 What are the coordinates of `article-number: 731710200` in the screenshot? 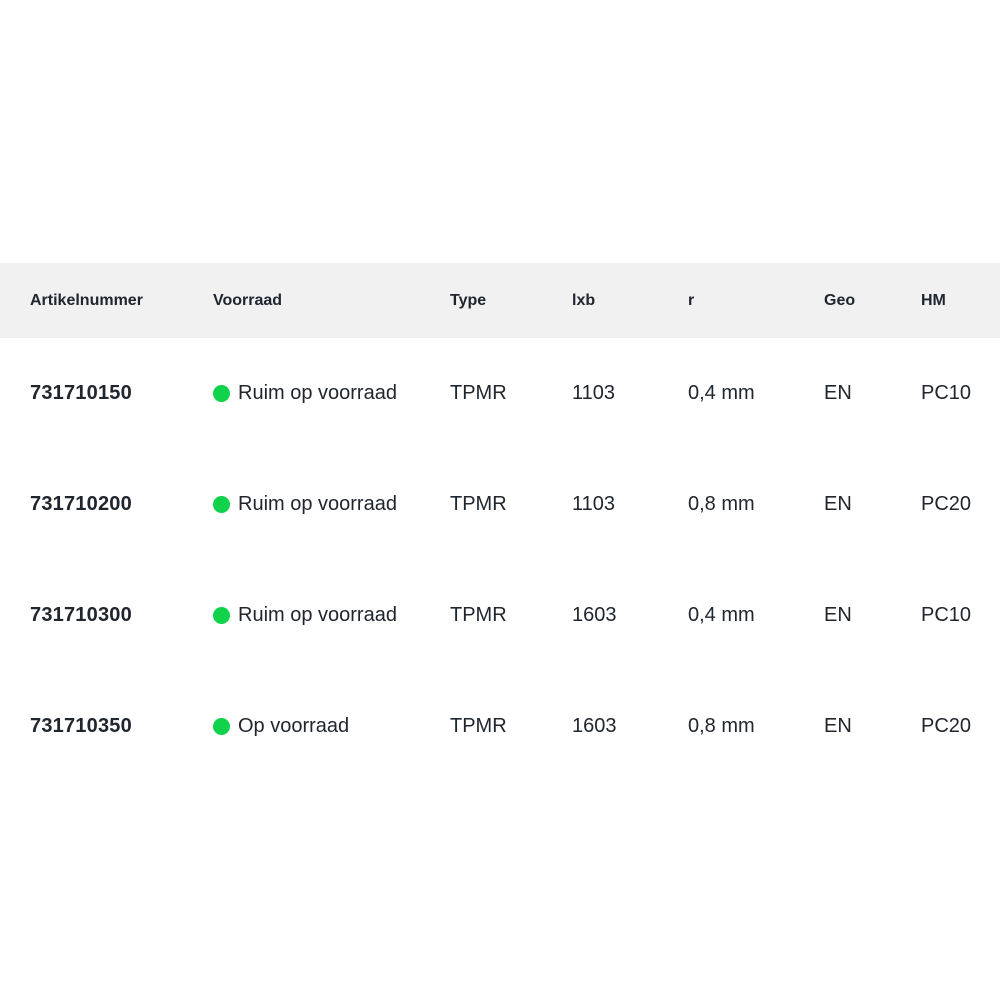 It's located at (81, 504).